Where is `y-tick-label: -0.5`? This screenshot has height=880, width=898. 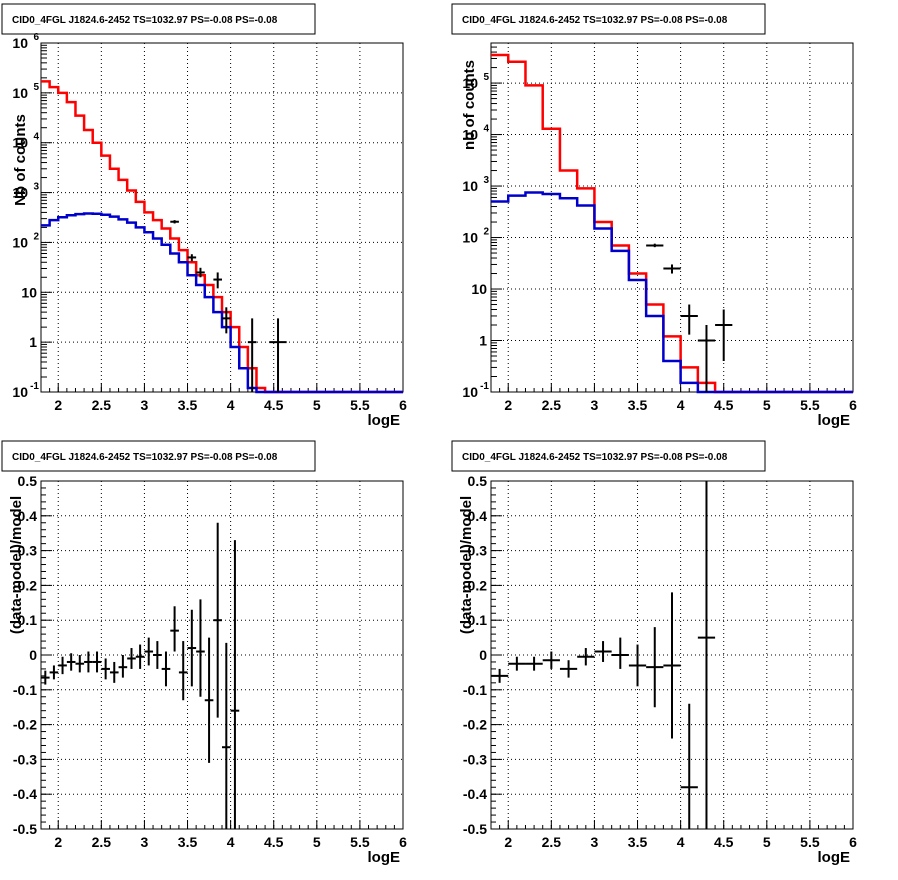 y-tick-label: -0.5 is located at coordinates (475, 829).